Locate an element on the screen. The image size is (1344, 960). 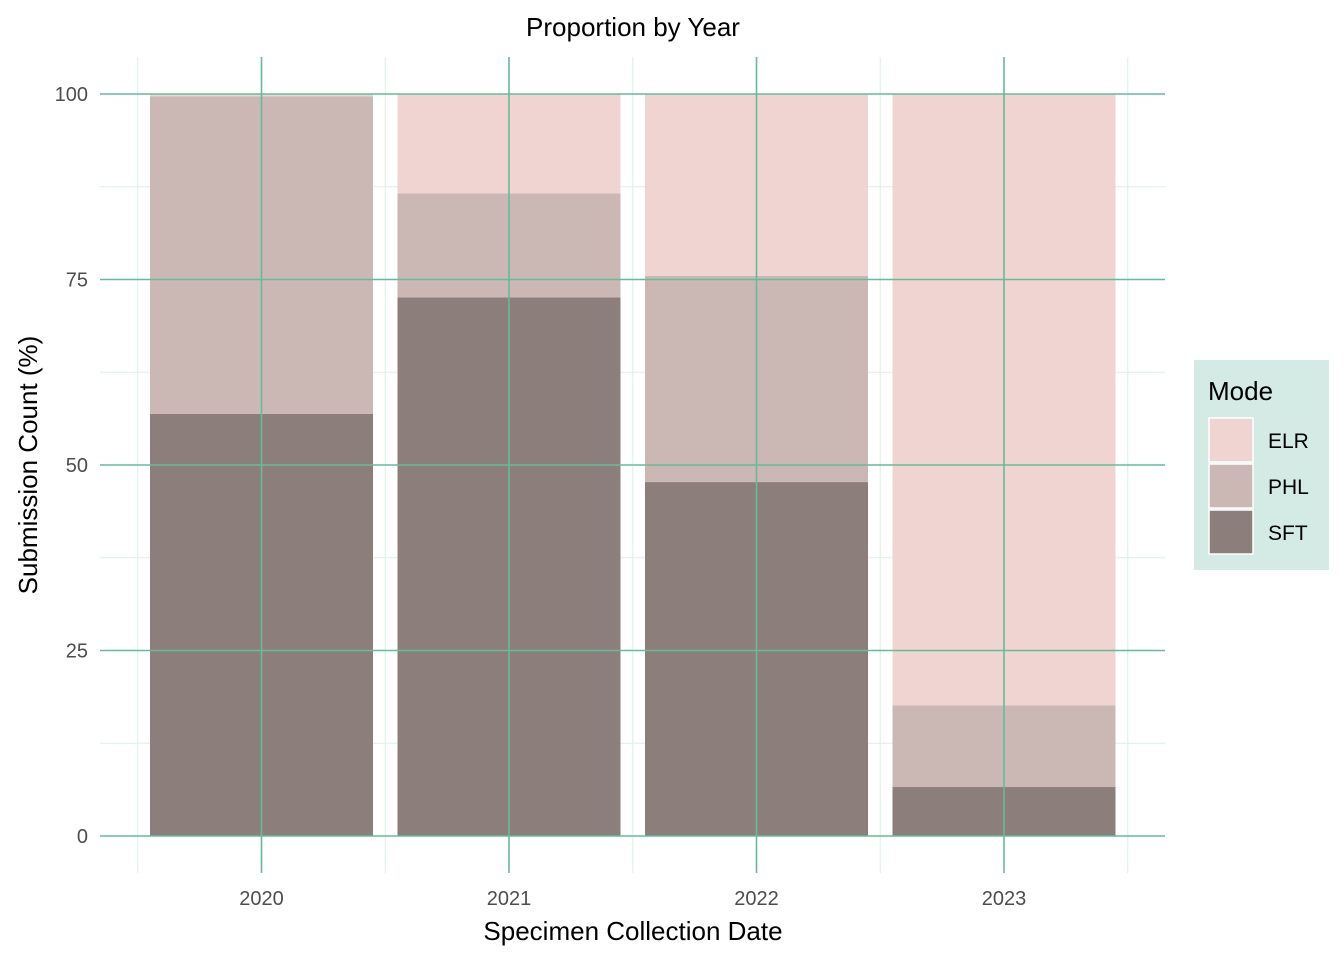
y-tick-label: 50 is located at coordinates (77, 466).